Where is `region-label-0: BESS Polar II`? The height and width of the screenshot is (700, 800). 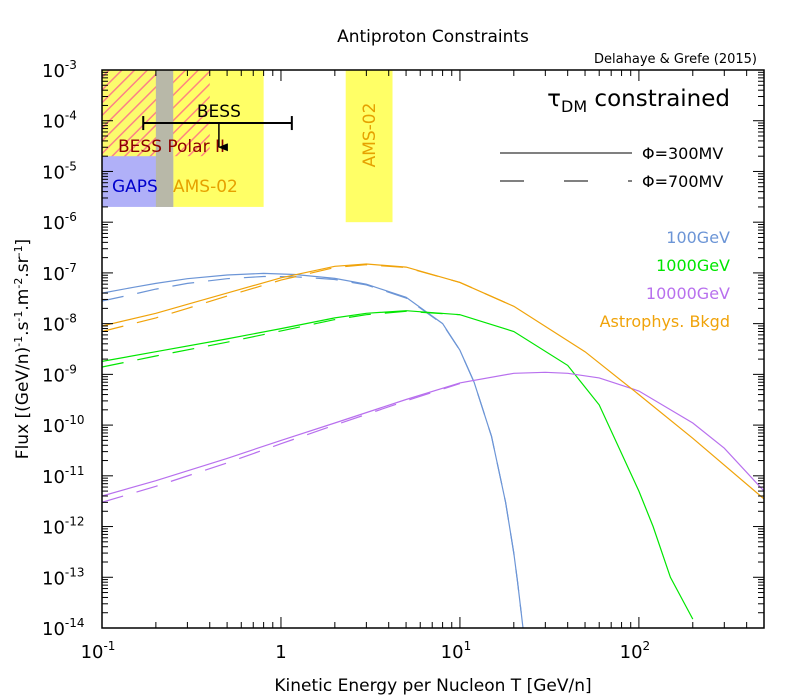 region-label-0: BESS Polar II is located at coordinates (171, 147).